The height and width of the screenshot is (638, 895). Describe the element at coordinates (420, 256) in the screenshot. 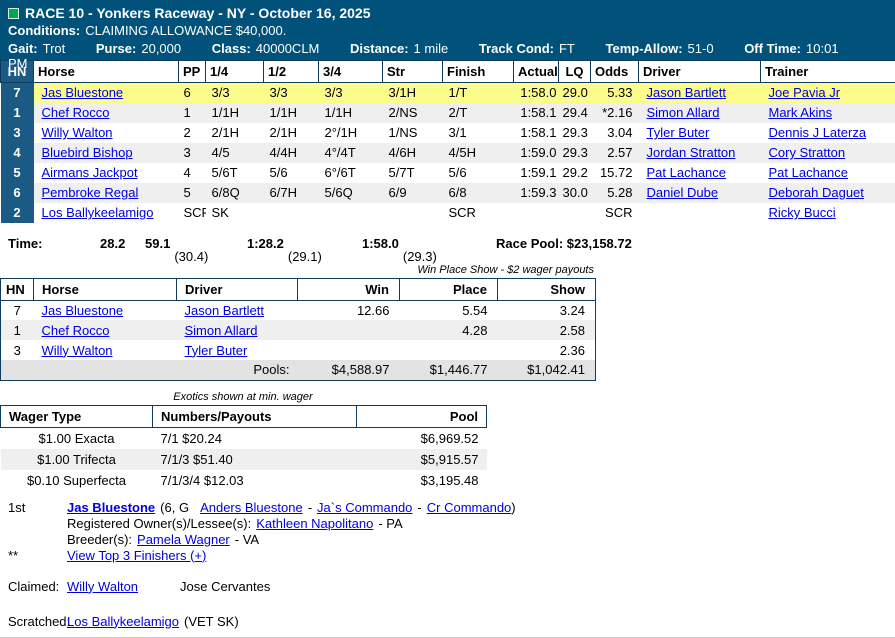

I see `final-split: (29.3)` at that location.